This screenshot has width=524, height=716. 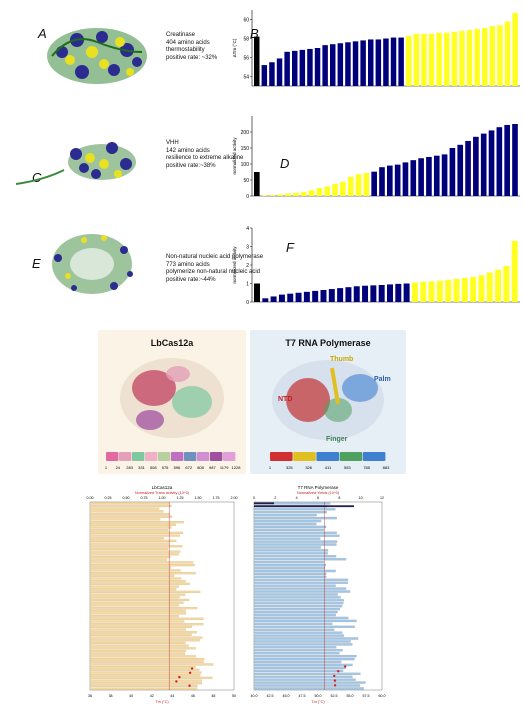 I want to click on bottom-tick-label: 60.0, so click(x=382, y=696).